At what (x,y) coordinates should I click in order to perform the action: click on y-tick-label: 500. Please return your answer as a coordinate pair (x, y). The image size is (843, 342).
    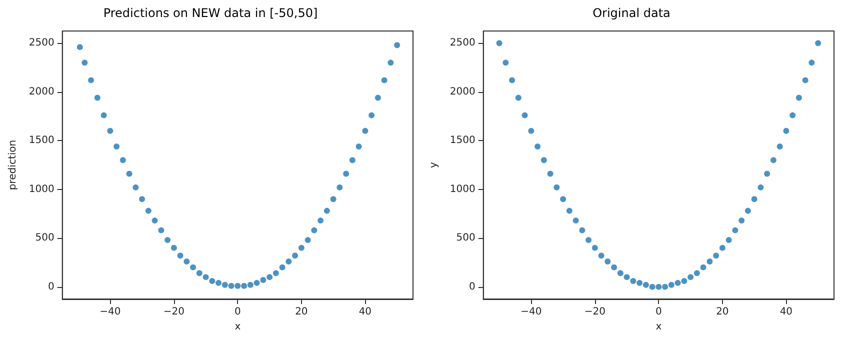
    Looking at the image, I should click on (44, 238).